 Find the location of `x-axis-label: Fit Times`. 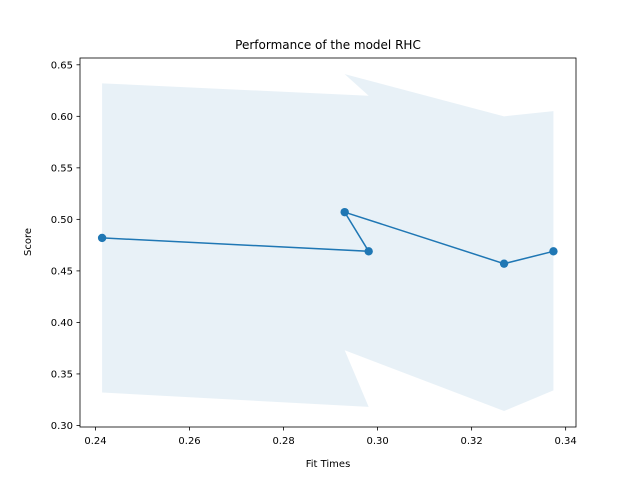

x-axis-label: Fit Times is located at coordinates (328, 464).